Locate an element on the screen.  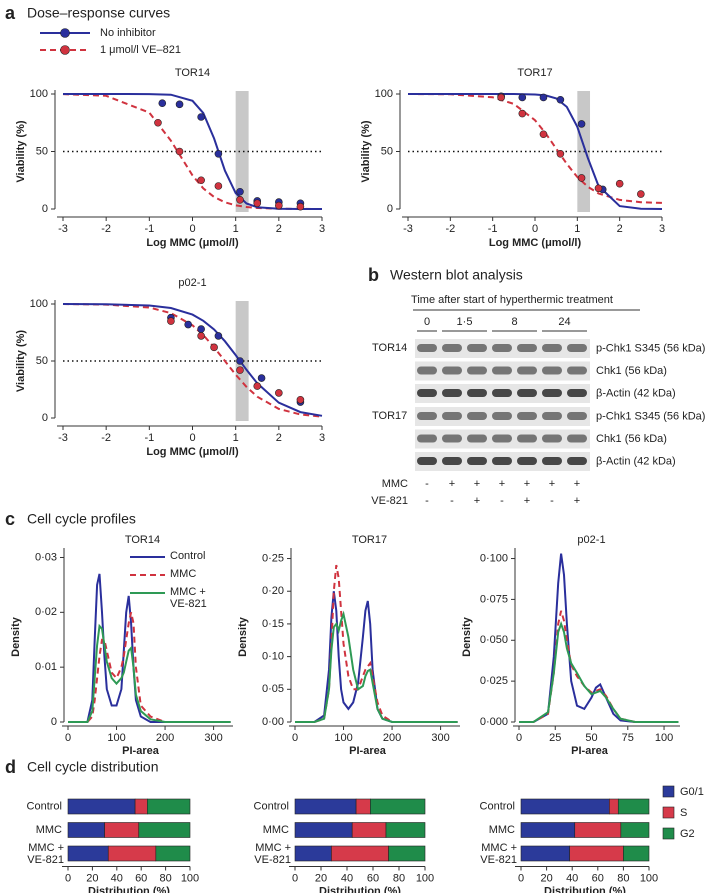
y-tick-label: 0·20 is located at coordinates (273, 591).